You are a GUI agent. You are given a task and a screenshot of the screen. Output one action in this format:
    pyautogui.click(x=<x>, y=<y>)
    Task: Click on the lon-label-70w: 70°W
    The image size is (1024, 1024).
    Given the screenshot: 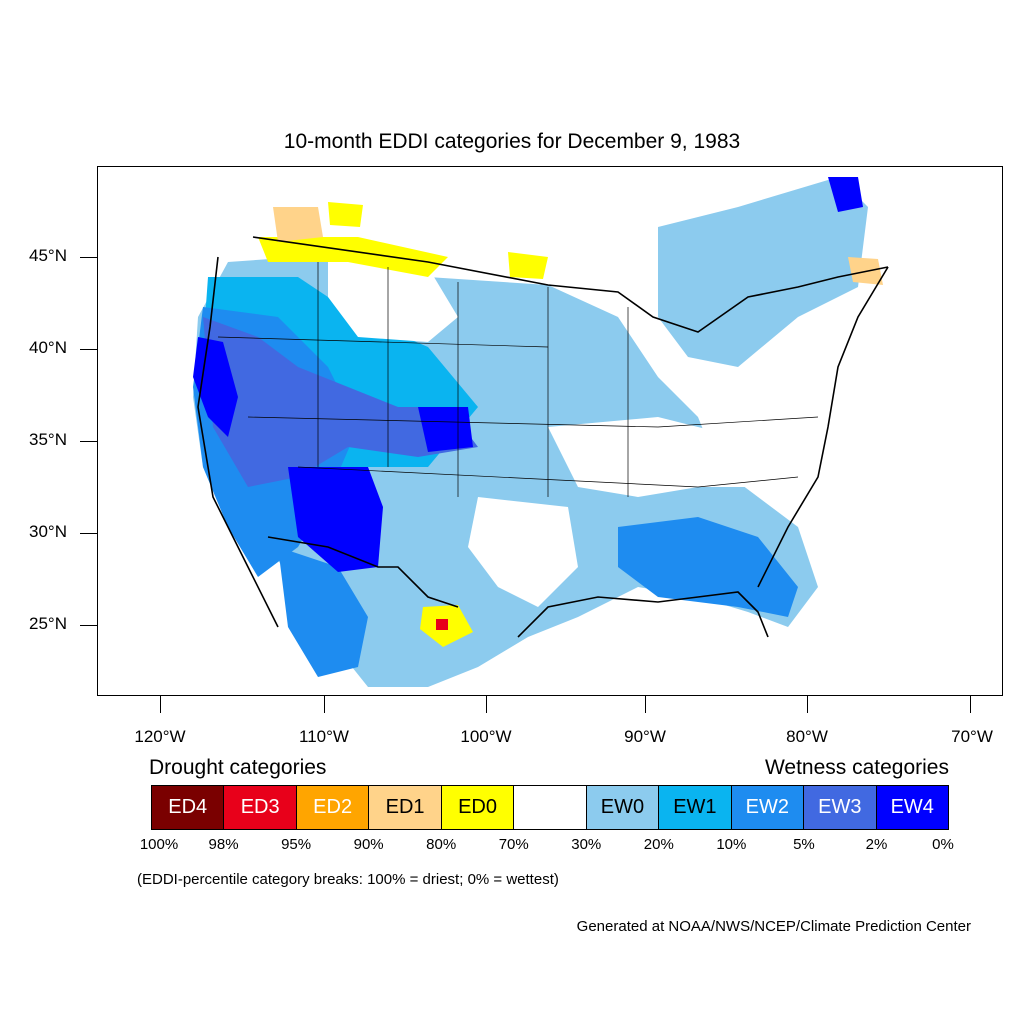 What is the action you would take?
    pyautogui.click(x=972, y=736)
    